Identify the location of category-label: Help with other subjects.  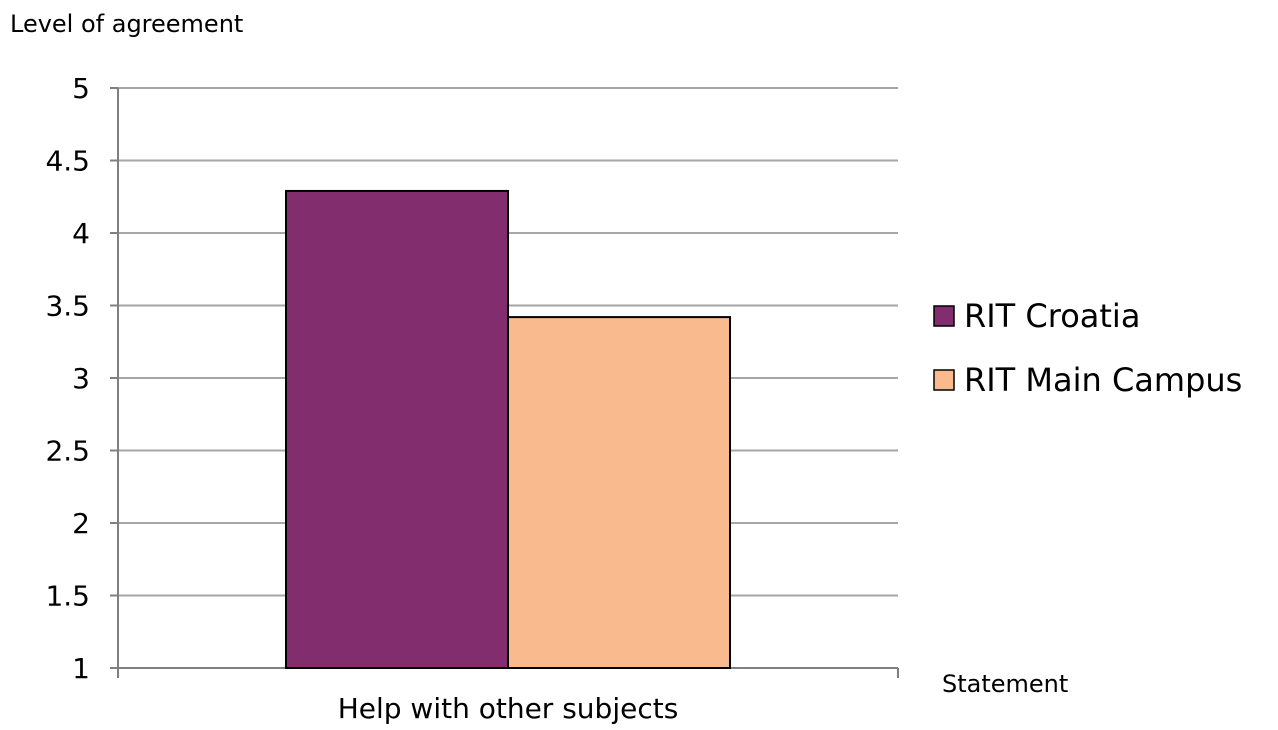
(508, 708).